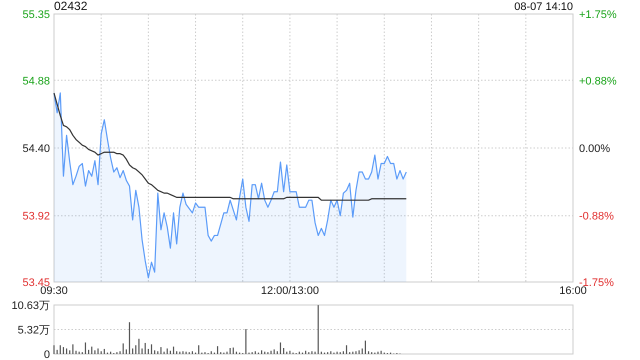 Image resolution: width=640 pixels, height=360 pixels. What do you see at coordinates (596, 216) in the screenshot?
I see `y2-tick-label: -0.88%` at bounding box center [596, 216].